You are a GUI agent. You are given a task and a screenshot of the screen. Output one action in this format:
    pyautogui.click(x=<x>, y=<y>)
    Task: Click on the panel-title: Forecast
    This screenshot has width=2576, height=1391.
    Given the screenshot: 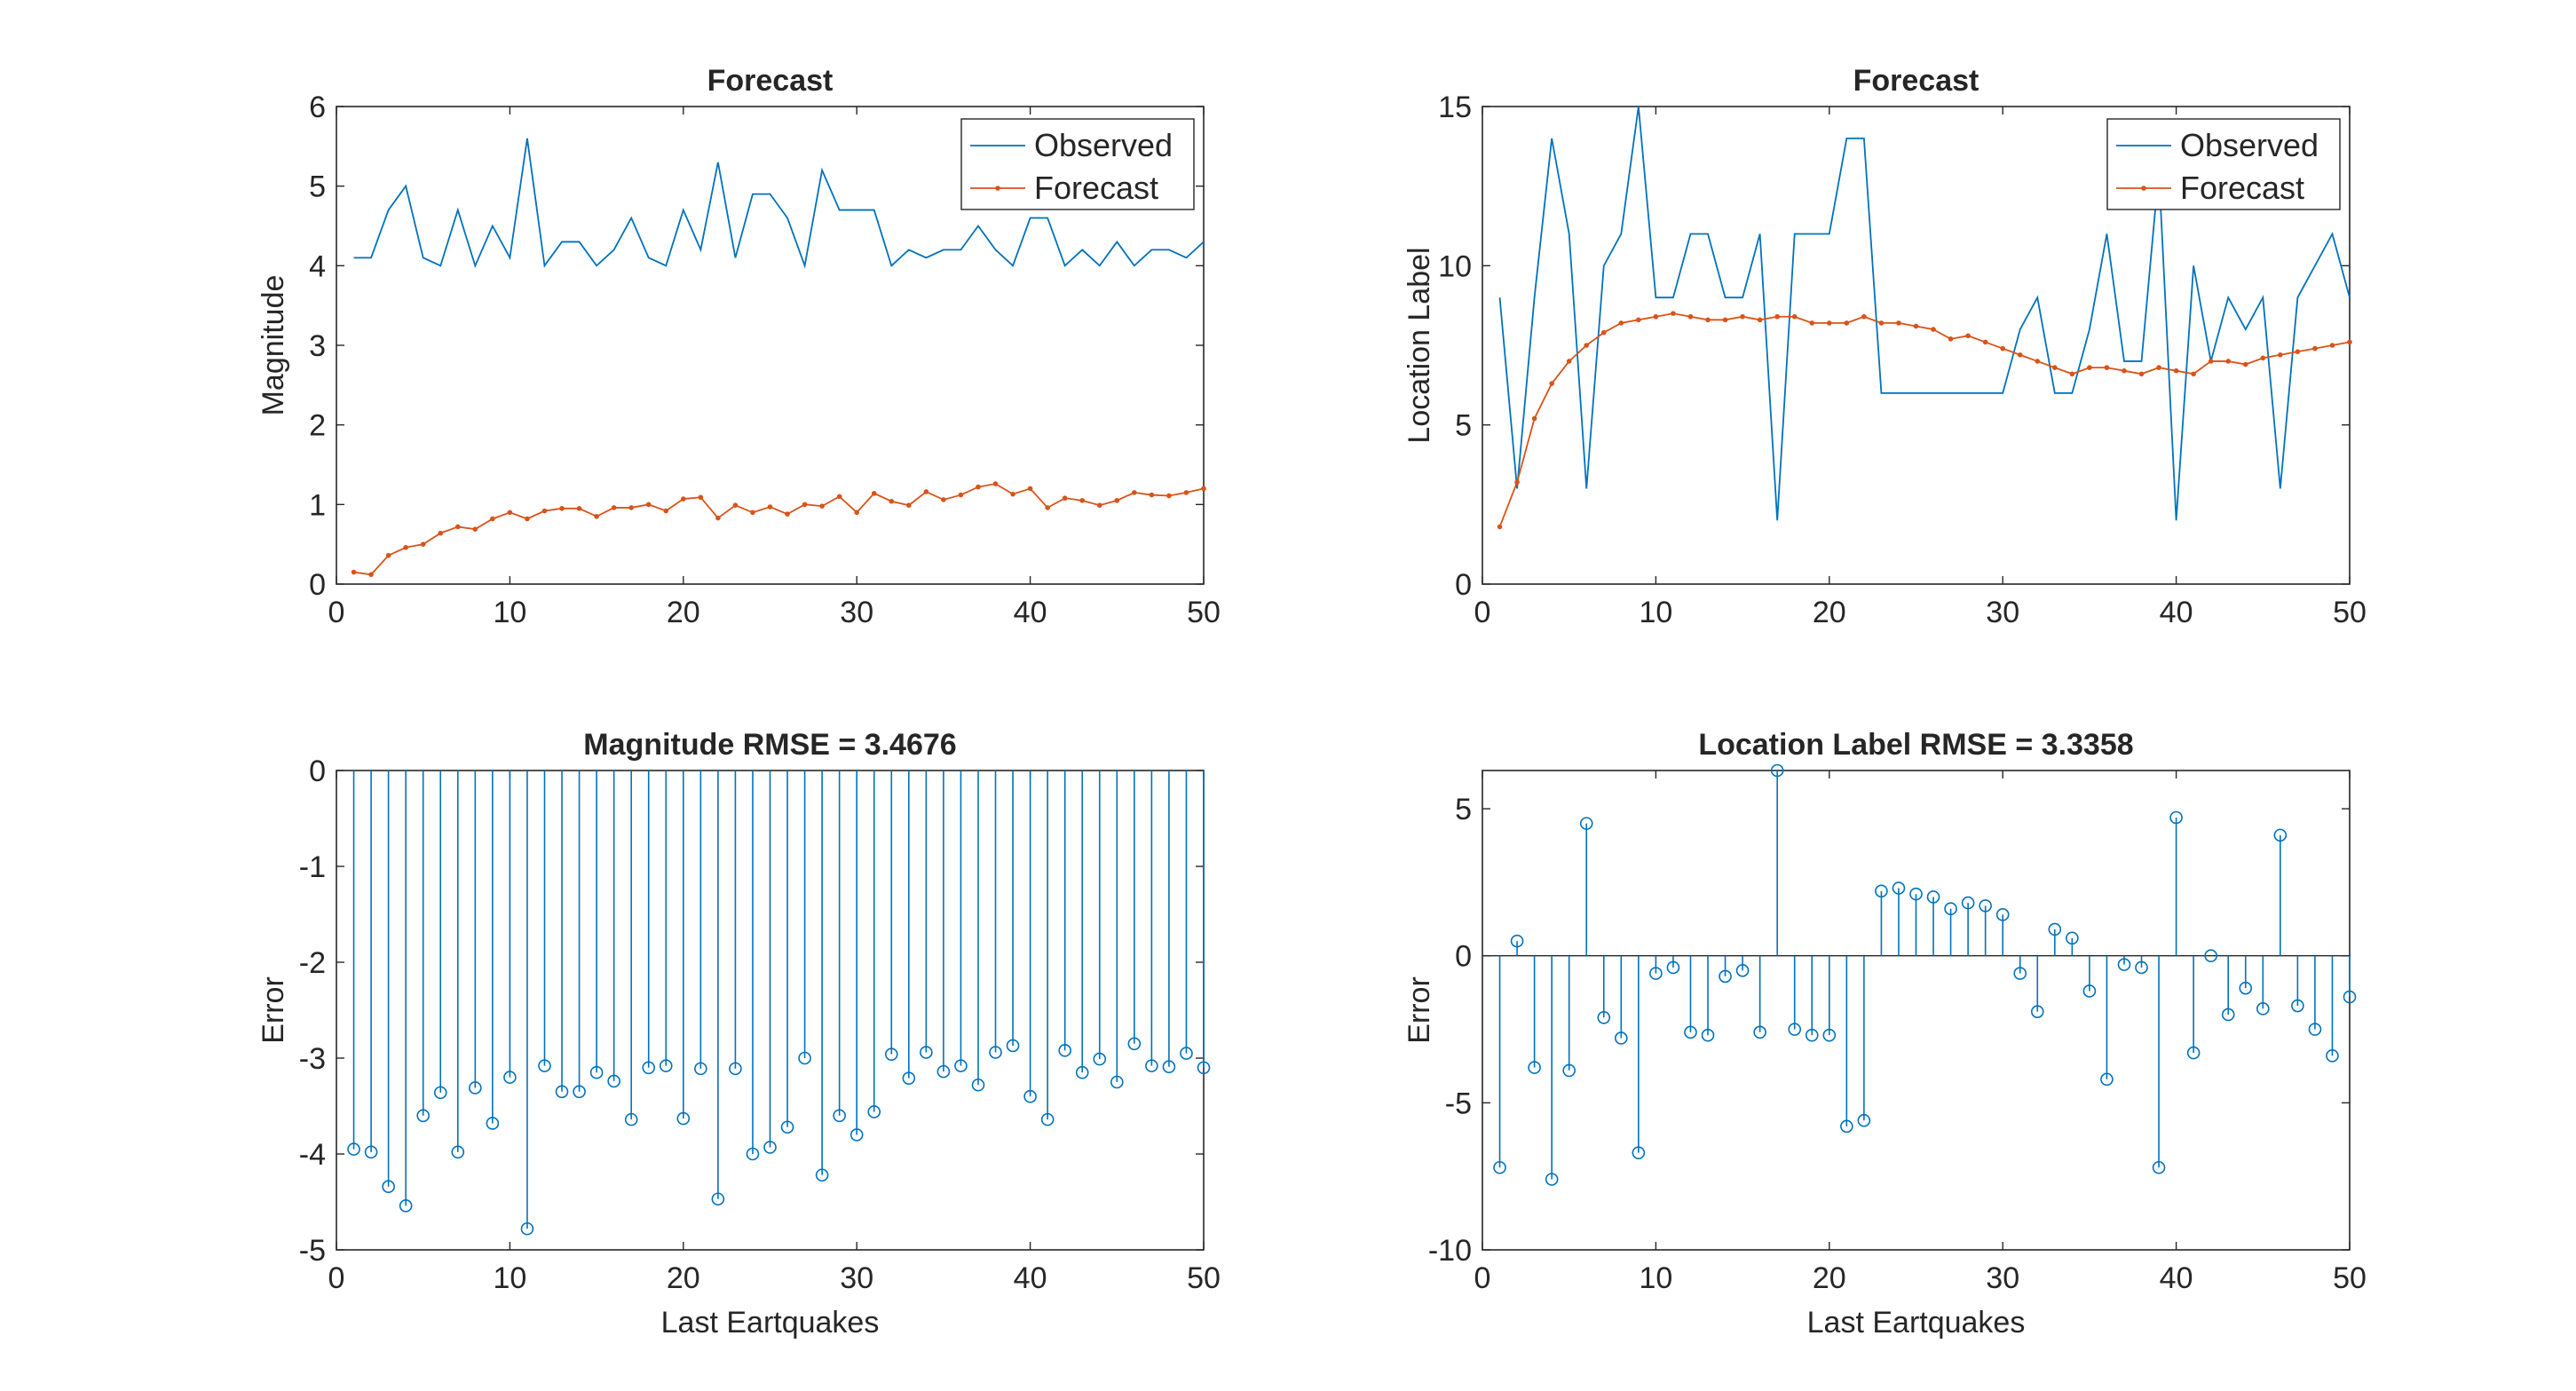 What is the action you would take?
    pyautogui.click(x=770, y=81)
    